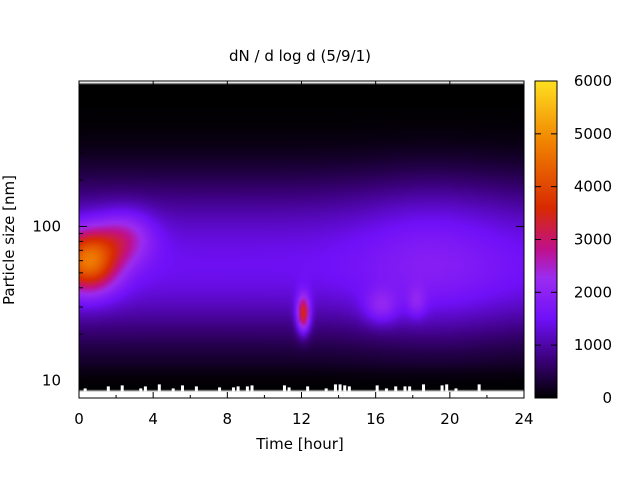 The height and width of the screenshot is (480, 640). What do you see at coordinates (523, 419) in the screenshot?
I see `x-tick-label: 24` at bounding box center [523, 419].